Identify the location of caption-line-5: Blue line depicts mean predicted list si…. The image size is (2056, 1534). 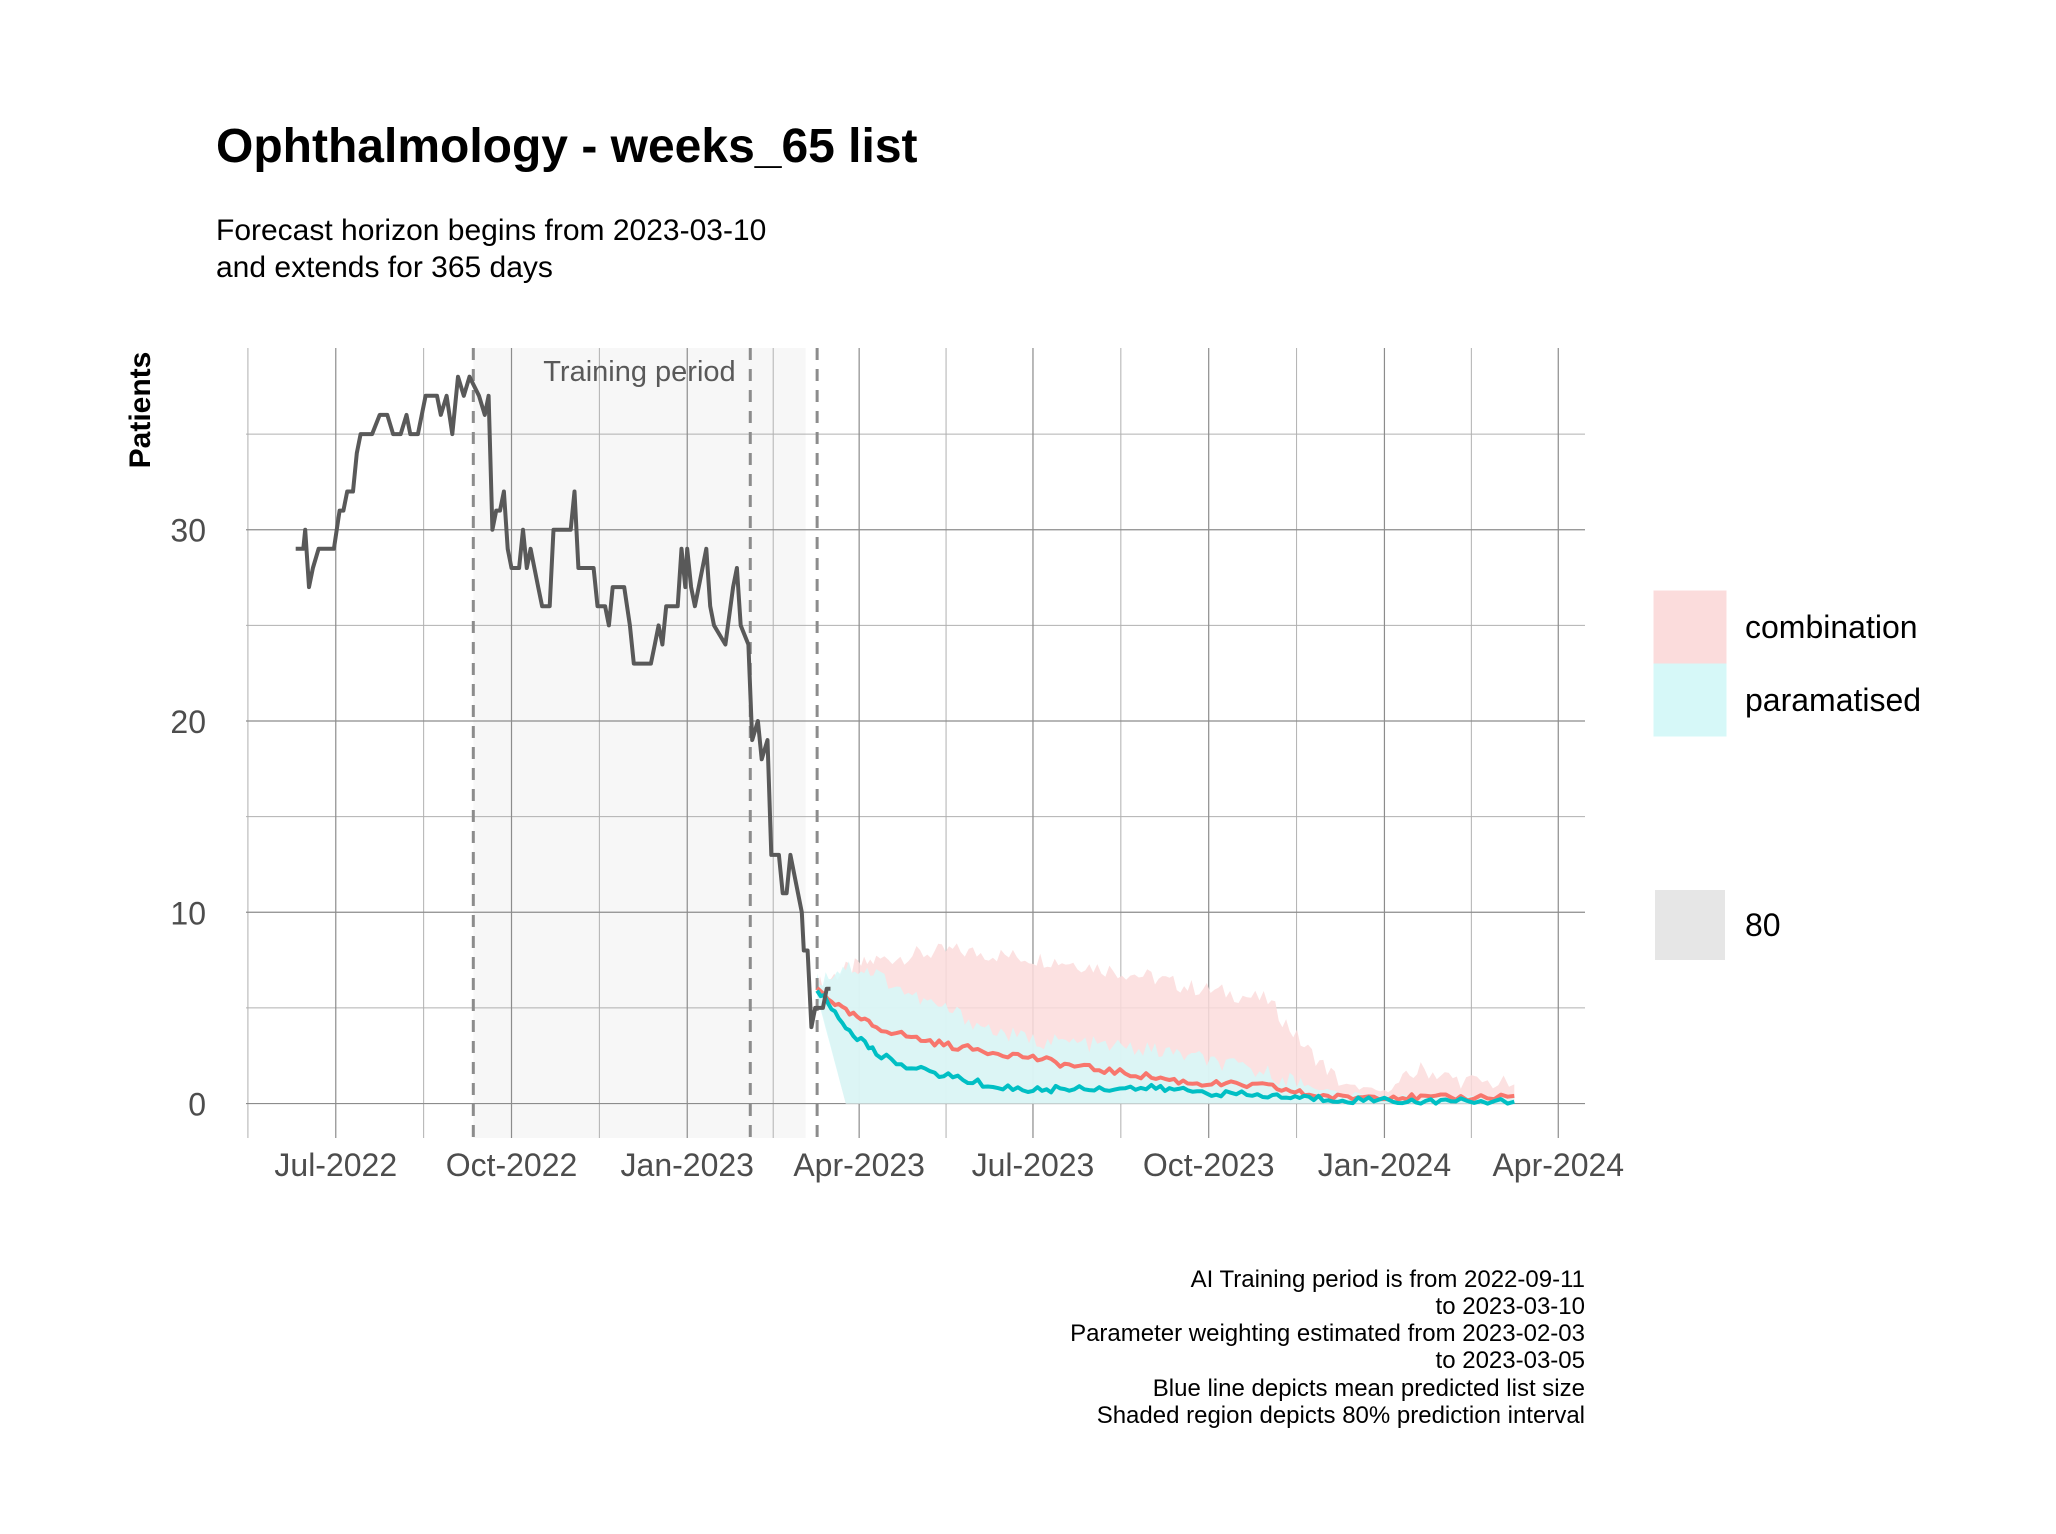
(1369, 1388).